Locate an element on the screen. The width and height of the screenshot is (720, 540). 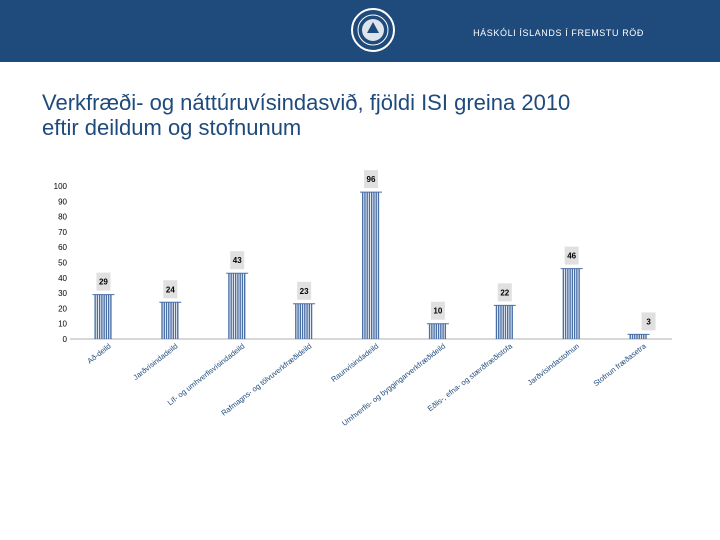
data-label: 43 is located at coordinates (237, 260).